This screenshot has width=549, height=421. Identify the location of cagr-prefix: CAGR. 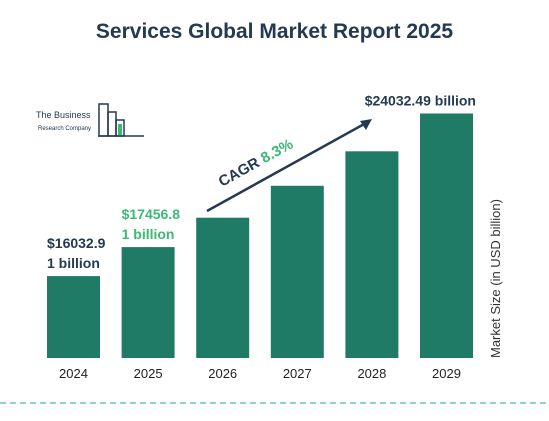
(241, 171).